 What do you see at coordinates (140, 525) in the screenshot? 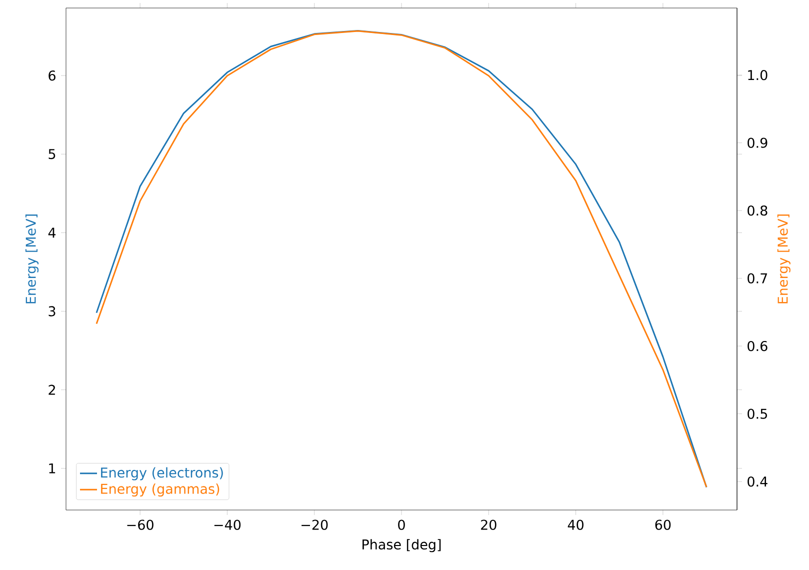
I see `x-tick-label: −60` at bounding box center [140, 525].